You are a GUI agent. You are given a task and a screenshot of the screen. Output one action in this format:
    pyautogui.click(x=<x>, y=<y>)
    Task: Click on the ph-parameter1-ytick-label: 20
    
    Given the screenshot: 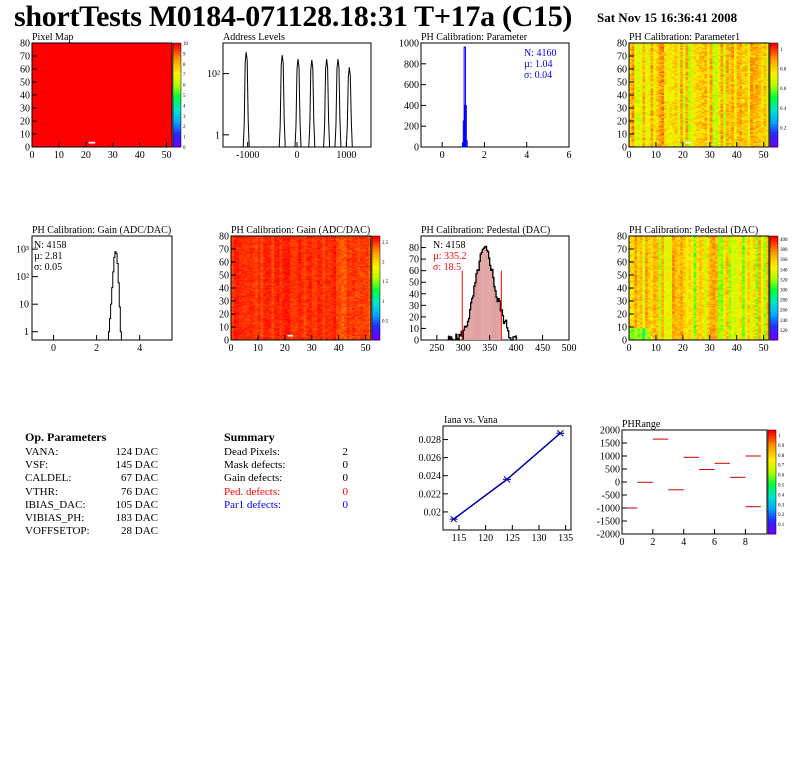 What is the action you would take?
    pyautogui.click(x=622, y=122)
    